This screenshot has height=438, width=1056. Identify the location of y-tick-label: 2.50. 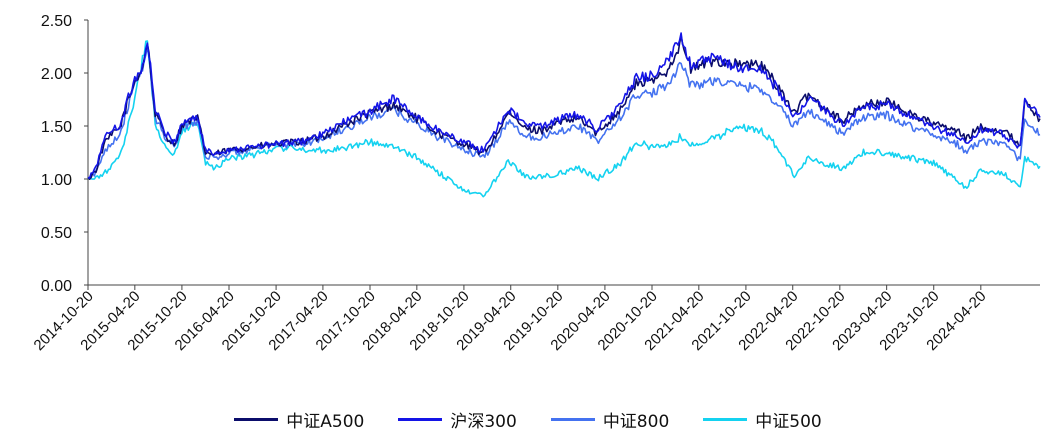
(56, 21).